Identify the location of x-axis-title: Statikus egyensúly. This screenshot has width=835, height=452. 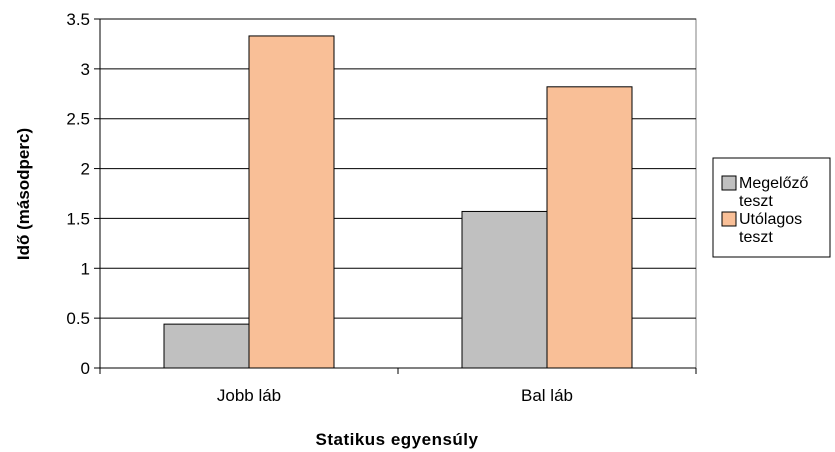
(396, 439).